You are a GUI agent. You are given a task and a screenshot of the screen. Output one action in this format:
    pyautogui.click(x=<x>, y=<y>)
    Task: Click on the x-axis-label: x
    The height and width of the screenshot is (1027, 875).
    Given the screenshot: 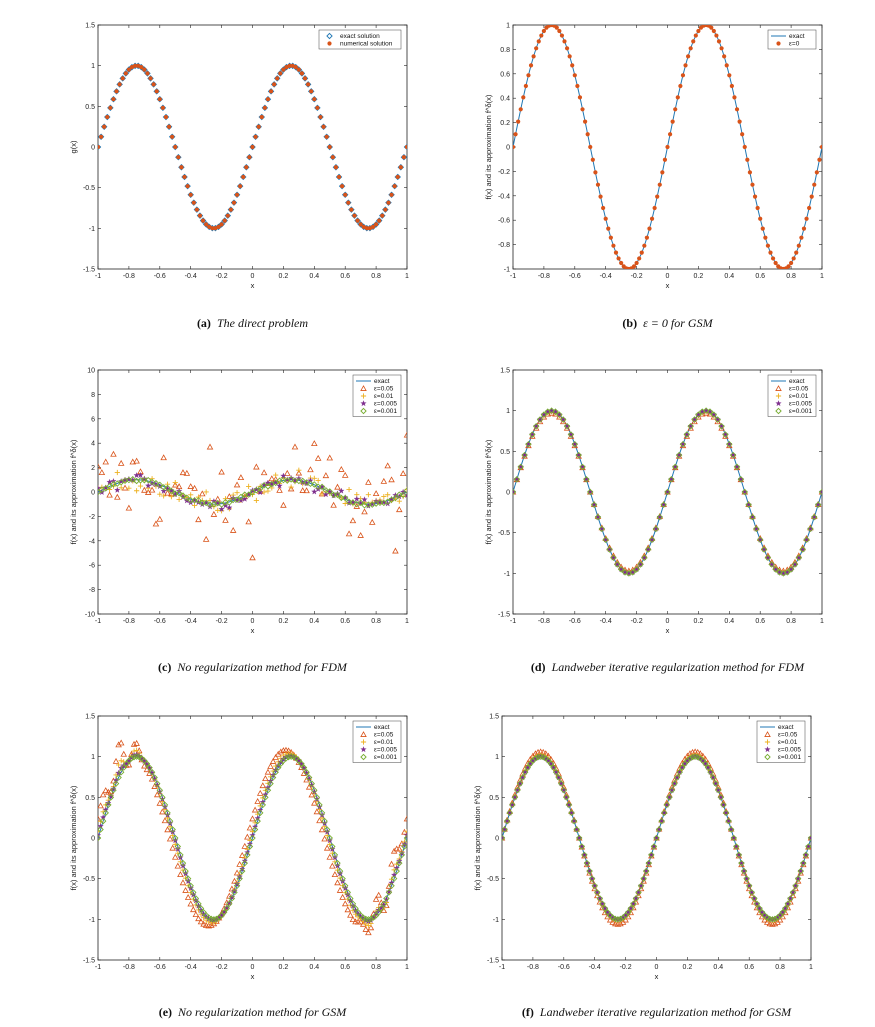 What is the action you would take?
    pyautogui.click(x=668, y=630)
    